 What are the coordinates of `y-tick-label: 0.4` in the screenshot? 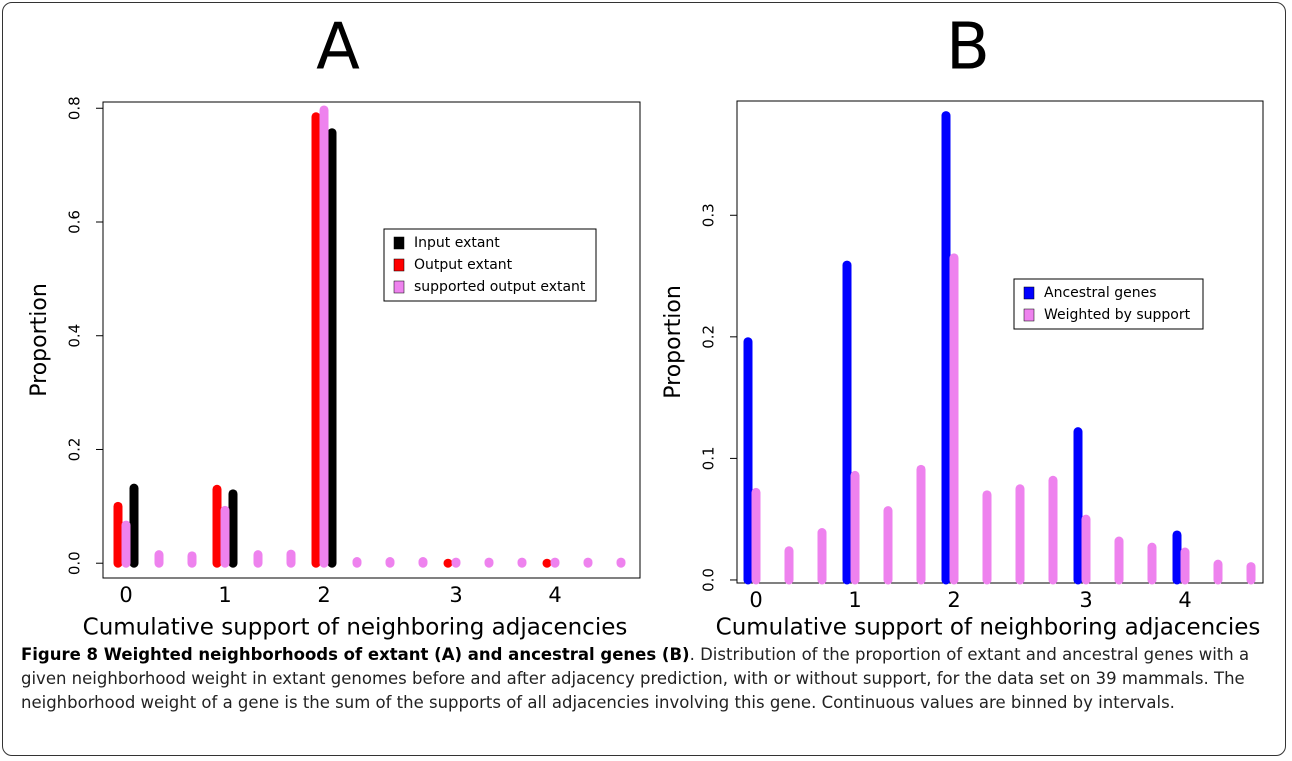 It's located at (75, 336).